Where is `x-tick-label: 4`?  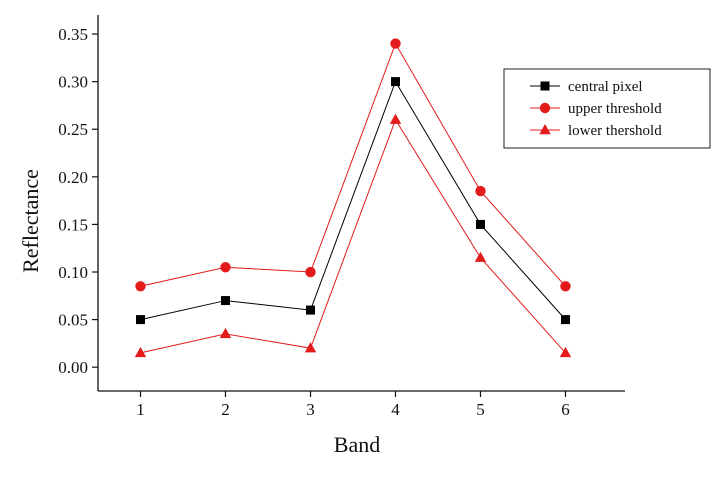
x-tick-label: 4 is located at coordinates (395, 409).